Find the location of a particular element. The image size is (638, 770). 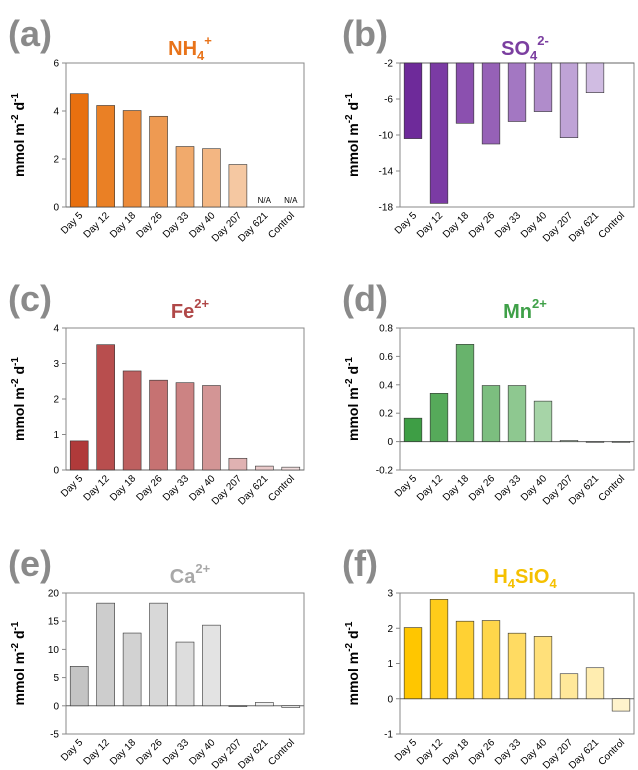

y-tick-label: 6 is located at coordinates (56, 64).